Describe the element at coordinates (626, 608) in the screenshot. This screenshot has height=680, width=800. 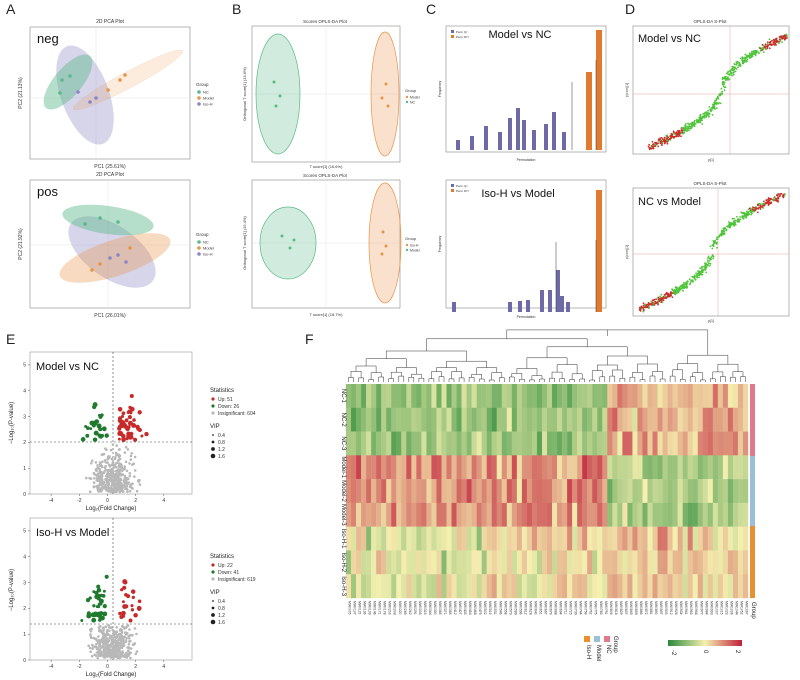
I see `heatmap-col-label: MW0837` at that location.